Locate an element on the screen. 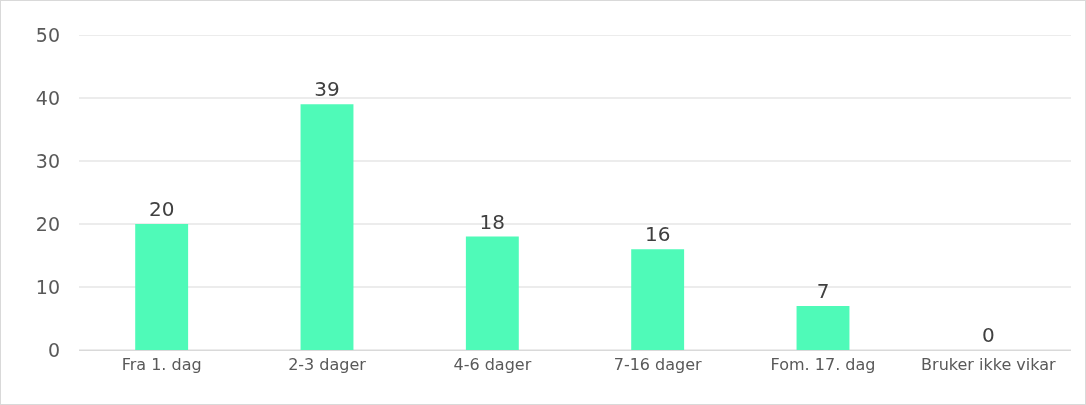 Image resolution: width=1086 pixels, height=405 pixels. x-tick-label: 2-3 dager is located at coordinates (327, 365).